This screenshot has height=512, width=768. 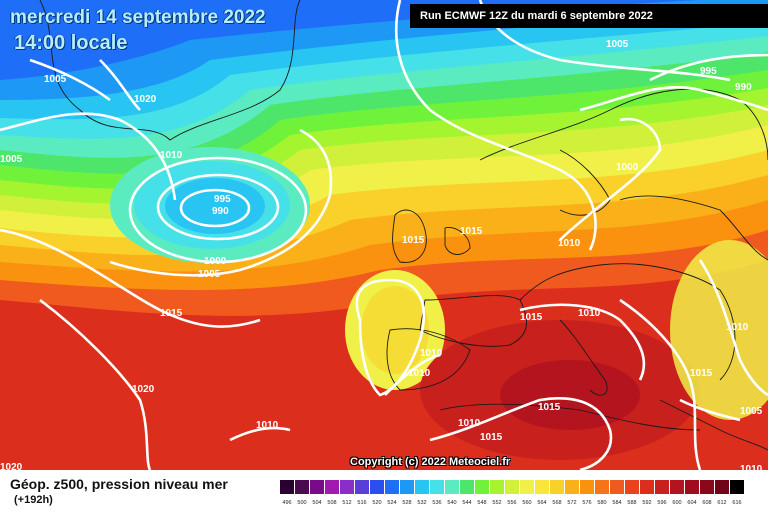 What do you see at coordinates (706, 503) in the screenshot?
I see `legend-value: 608` at bounding box center [706, 503].